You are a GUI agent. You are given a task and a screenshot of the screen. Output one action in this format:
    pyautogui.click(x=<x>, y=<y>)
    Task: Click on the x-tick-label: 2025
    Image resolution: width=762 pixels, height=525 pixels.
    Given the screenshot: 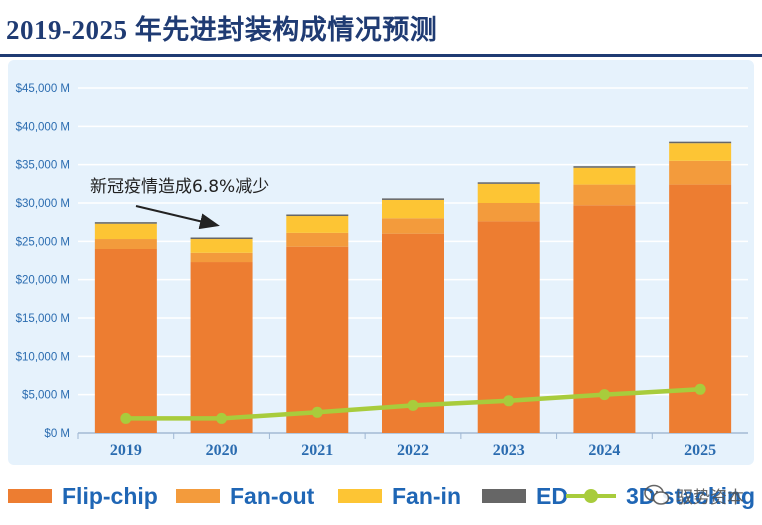 What is the action you would take?
    pyautogui.click(x=700, y=450)
    